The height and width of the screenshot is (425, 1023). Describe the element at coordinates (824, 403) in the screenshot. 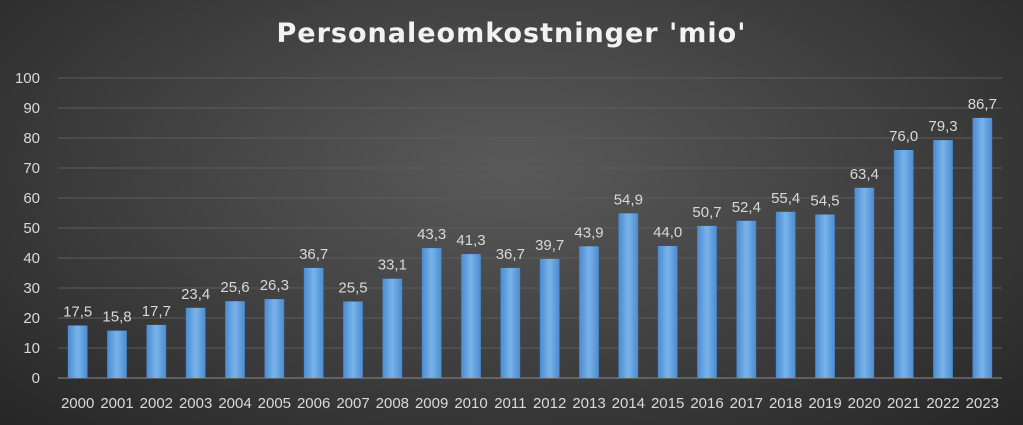

I see `x-tick-label: 2019` at that location.